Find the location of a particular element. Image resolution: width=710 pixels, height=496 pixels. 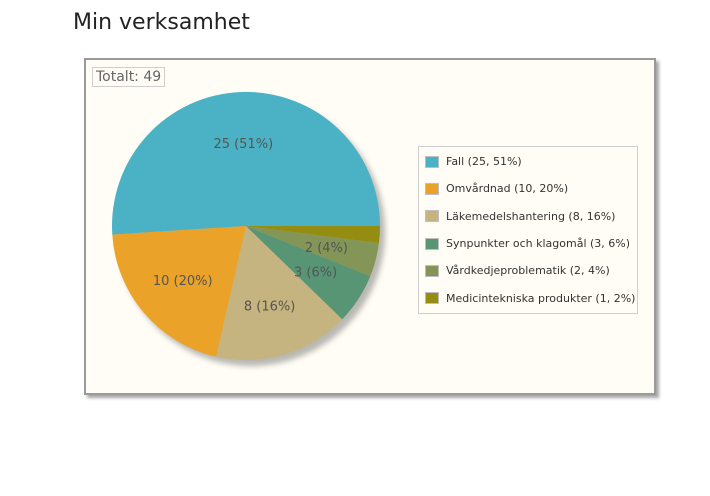

legend-label: Synpunkter och klagomål (3, 6%) is located at coordinates (538, 244).